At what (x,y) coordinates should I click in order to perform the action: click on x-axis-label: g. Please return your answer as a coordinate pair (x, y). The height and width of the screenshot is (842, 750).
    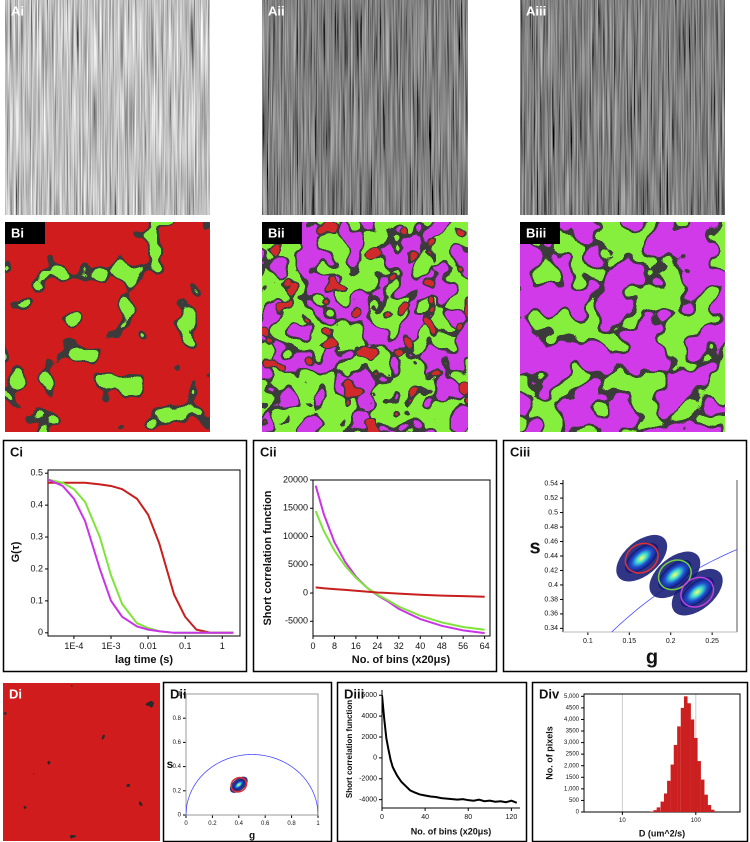
    Looking at the image, I should click on (252, 836).